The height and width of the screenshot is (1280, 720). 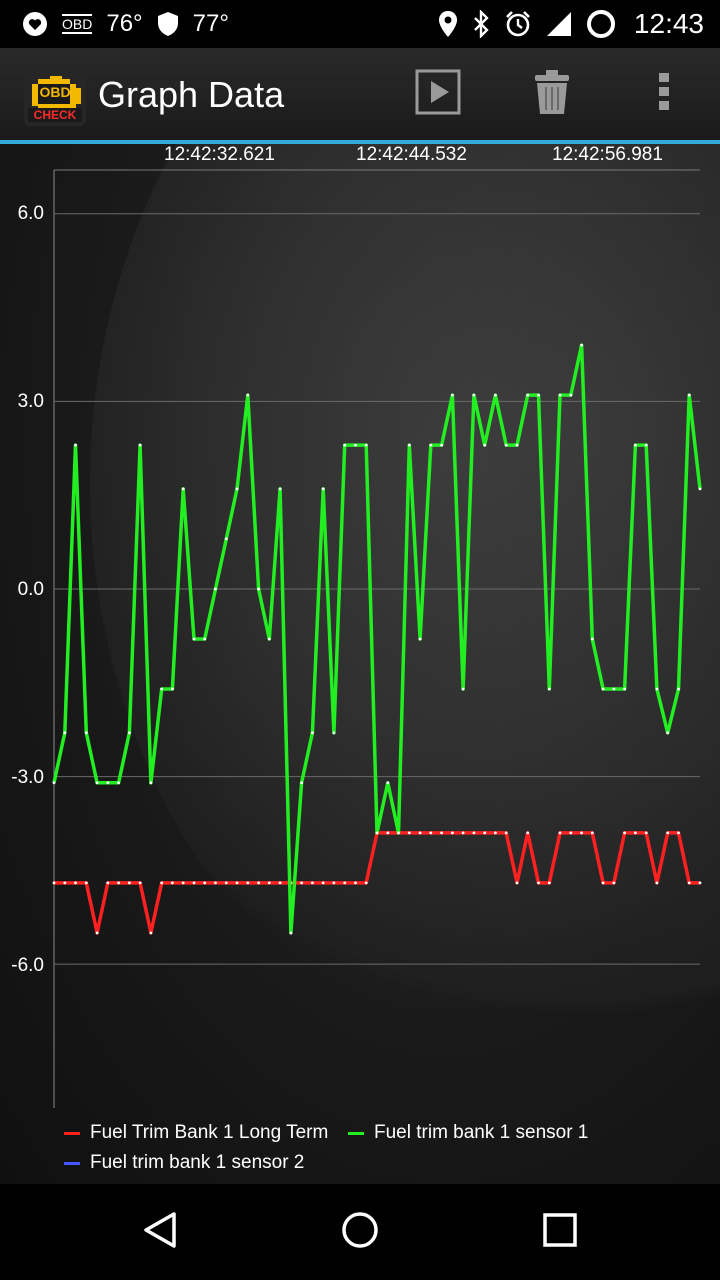 I want to click on page-title: Graph Data, so click(x=191, y=94).